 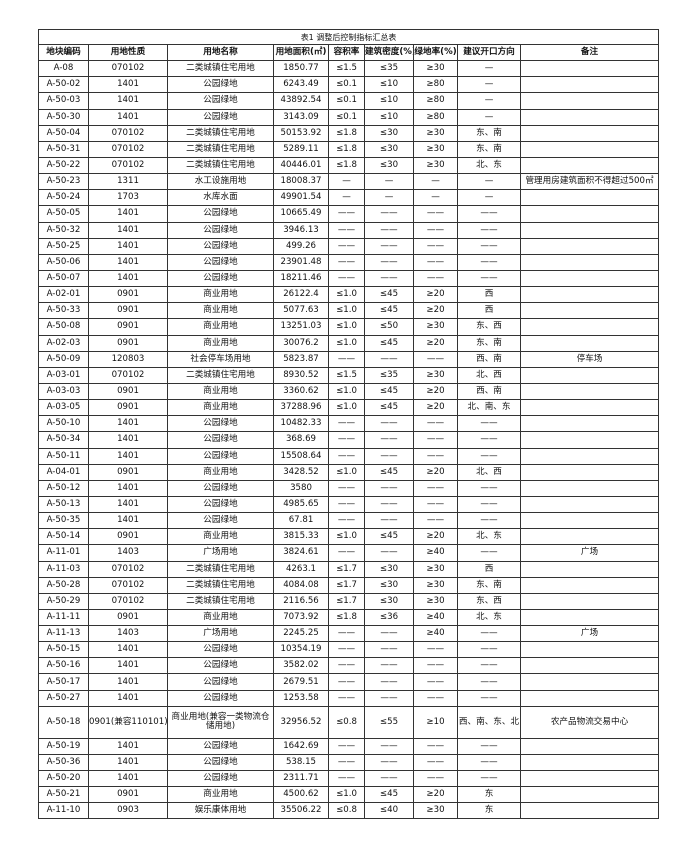 I want to click on cell-block-code: A-50-02, so click(x=63, y=85).